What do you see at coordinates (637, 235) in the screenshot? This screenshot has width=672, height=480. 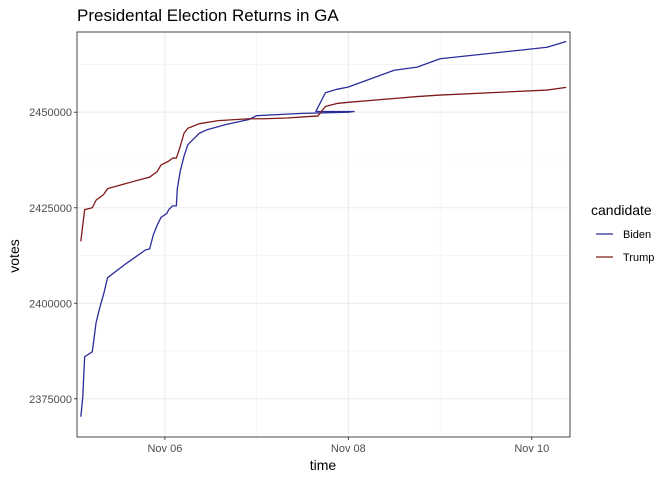 I see `legend-label-biden: Biden` at bounding box center [637, 235].